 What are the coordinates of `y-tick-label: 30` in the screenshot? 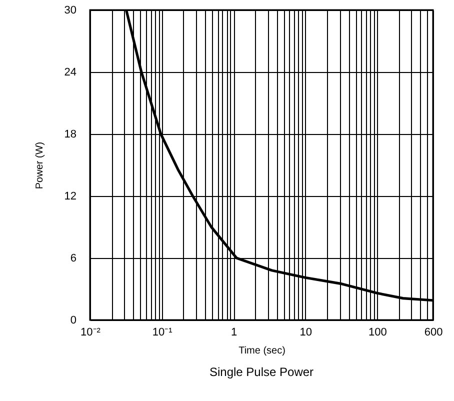 It's located at (70, 10).